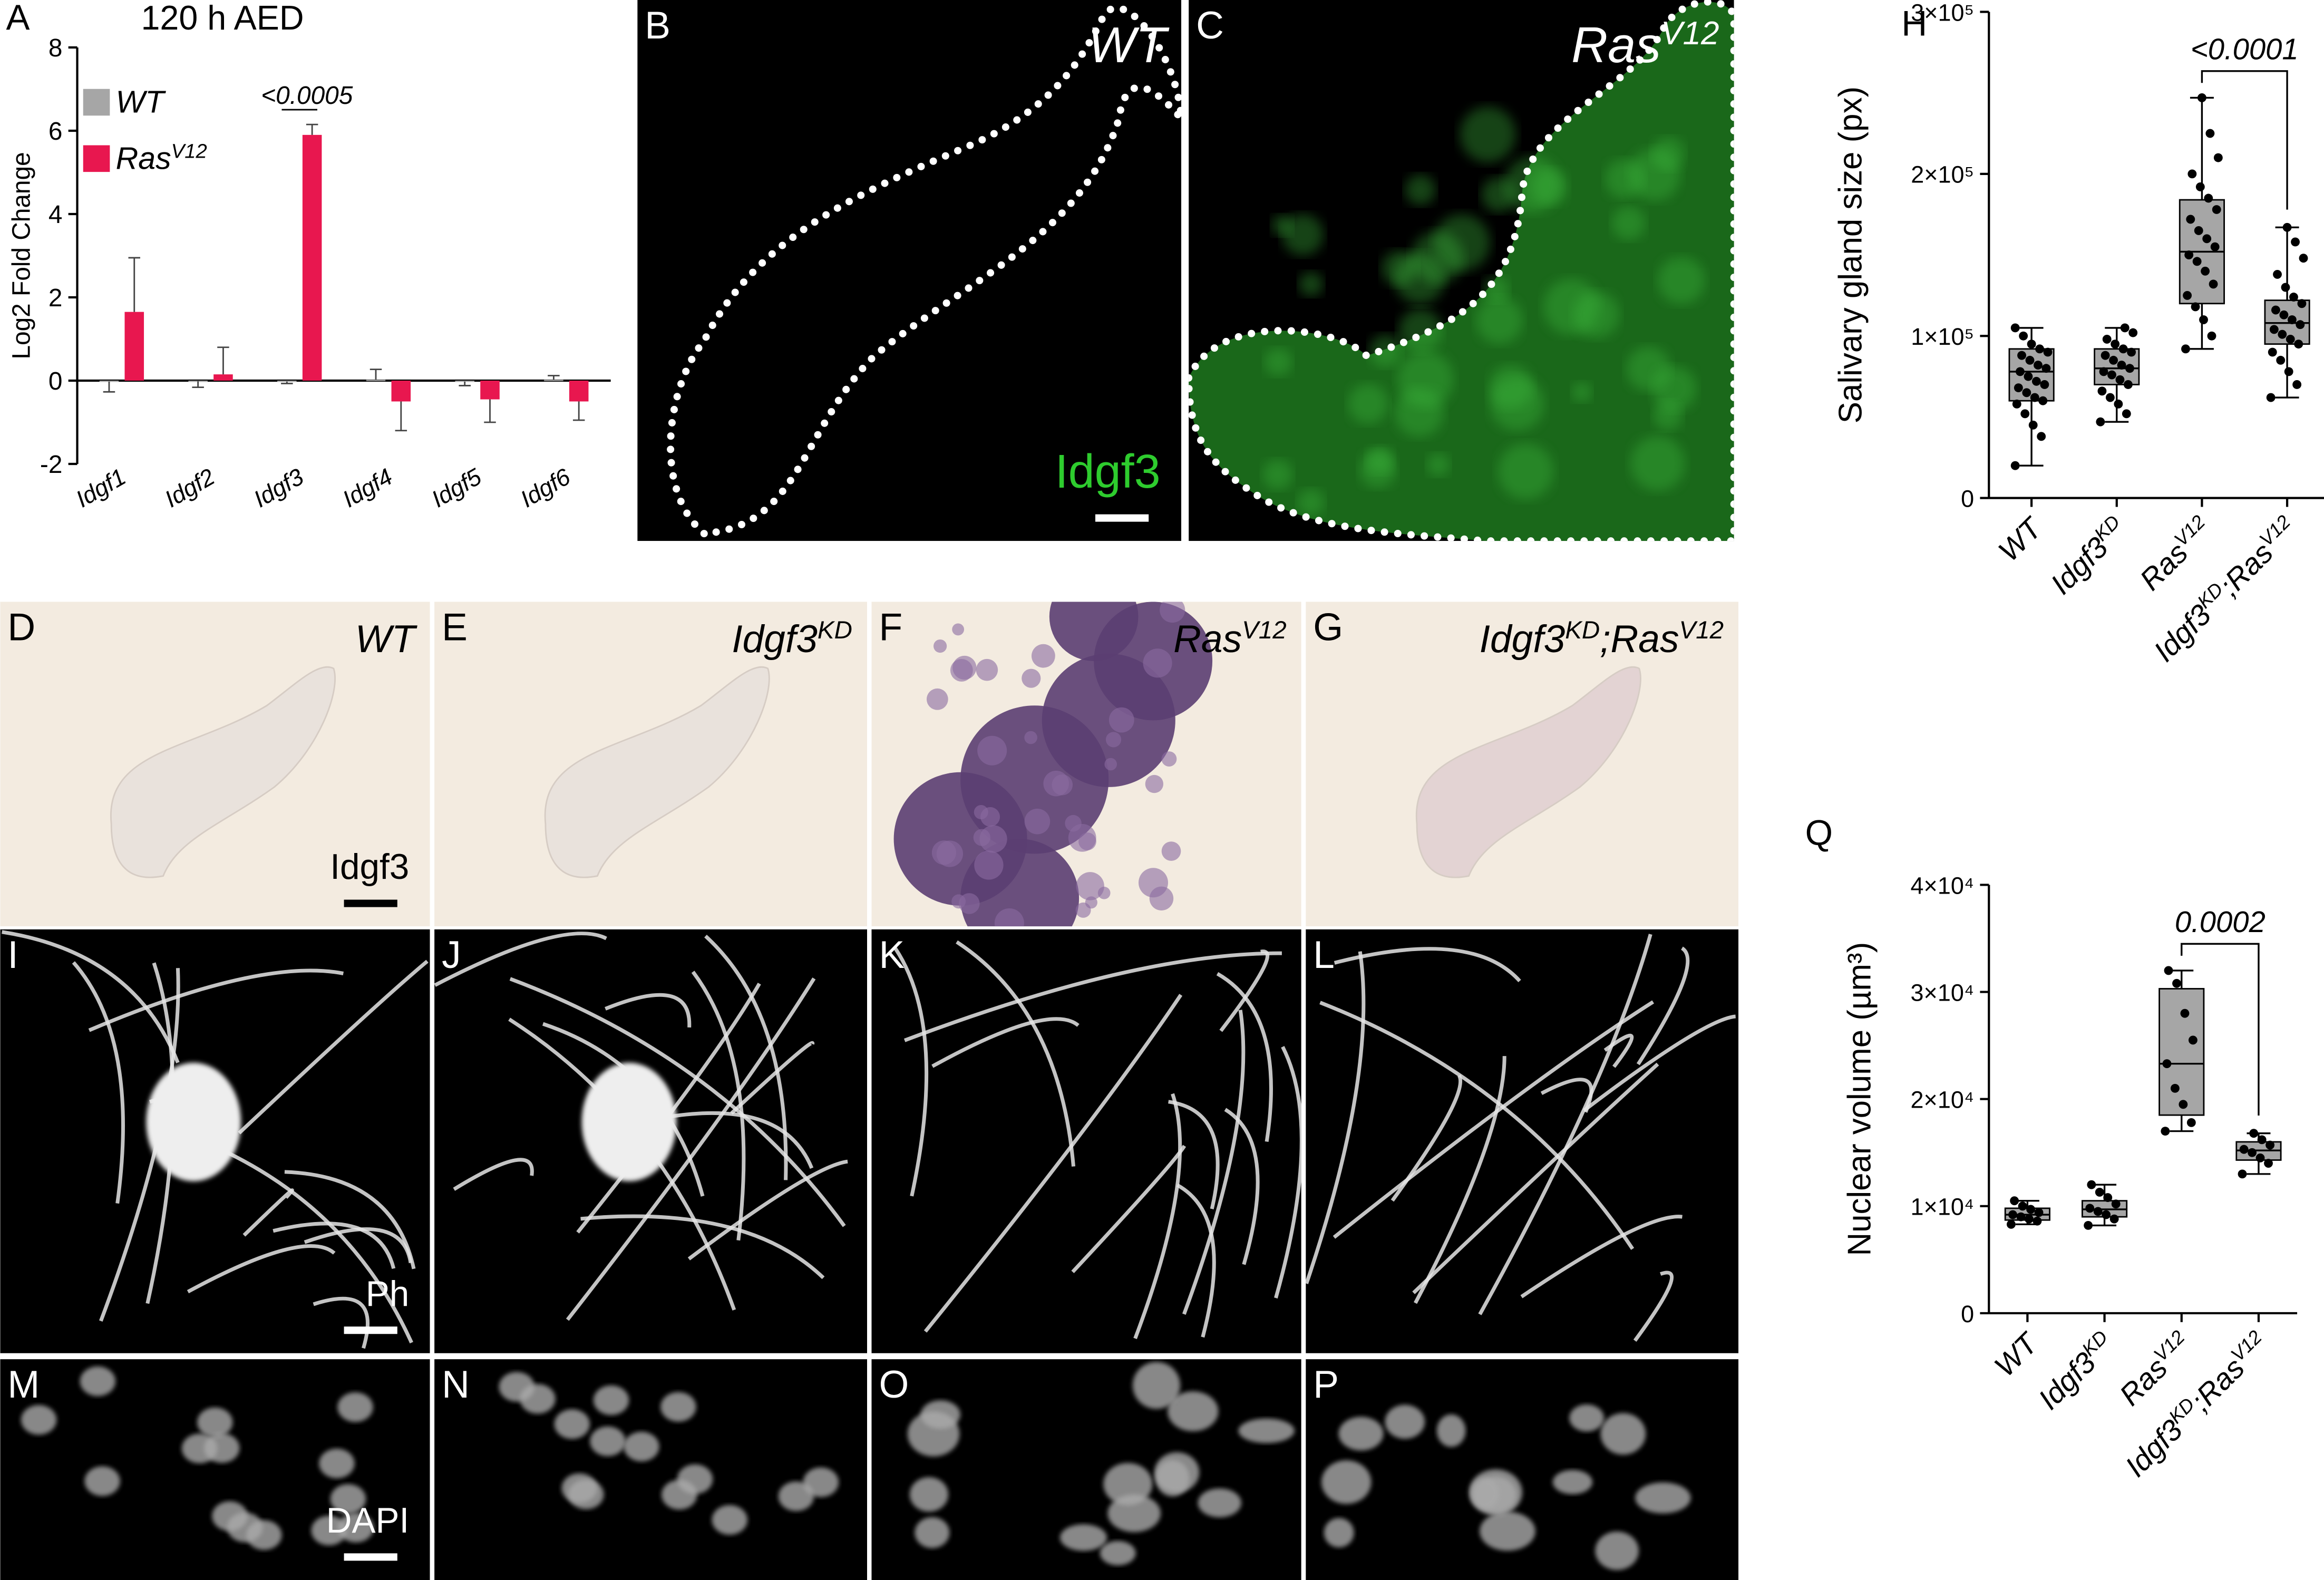  What do you see at coordinates (1094, 631) in the screenshot?
I see `stained-lobe` at bounding box center [1094, 631].